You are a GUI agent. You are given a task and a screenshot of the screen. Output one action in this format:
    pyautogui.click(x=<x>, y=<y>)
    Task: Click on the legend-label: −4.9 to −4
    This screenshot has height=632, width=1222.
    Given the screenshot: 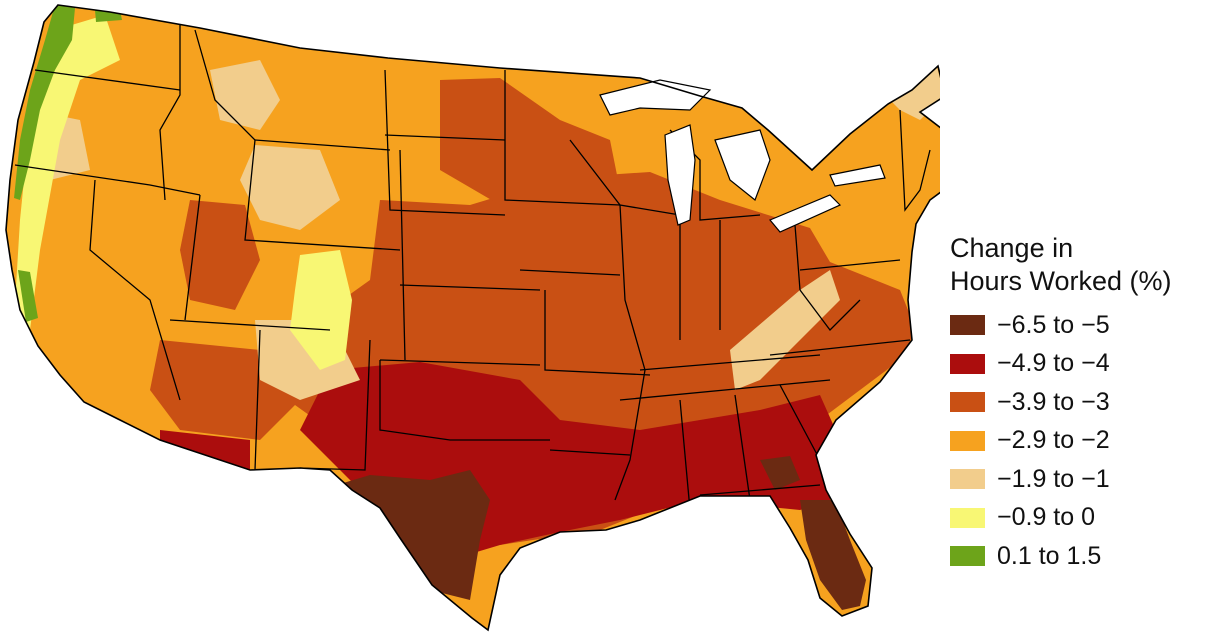 What is the action you would take?
    pyautogui.click(x=1053, y=363)
    